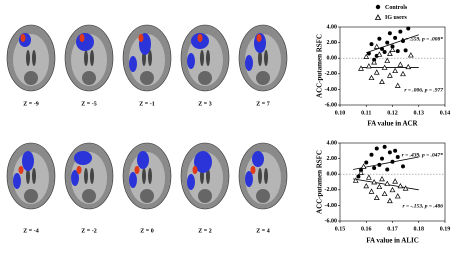  What do you see at coordinates (331, 190) in the screenshot?
I see `y-tick-label: -2.00` at bounding box center [331, 190].